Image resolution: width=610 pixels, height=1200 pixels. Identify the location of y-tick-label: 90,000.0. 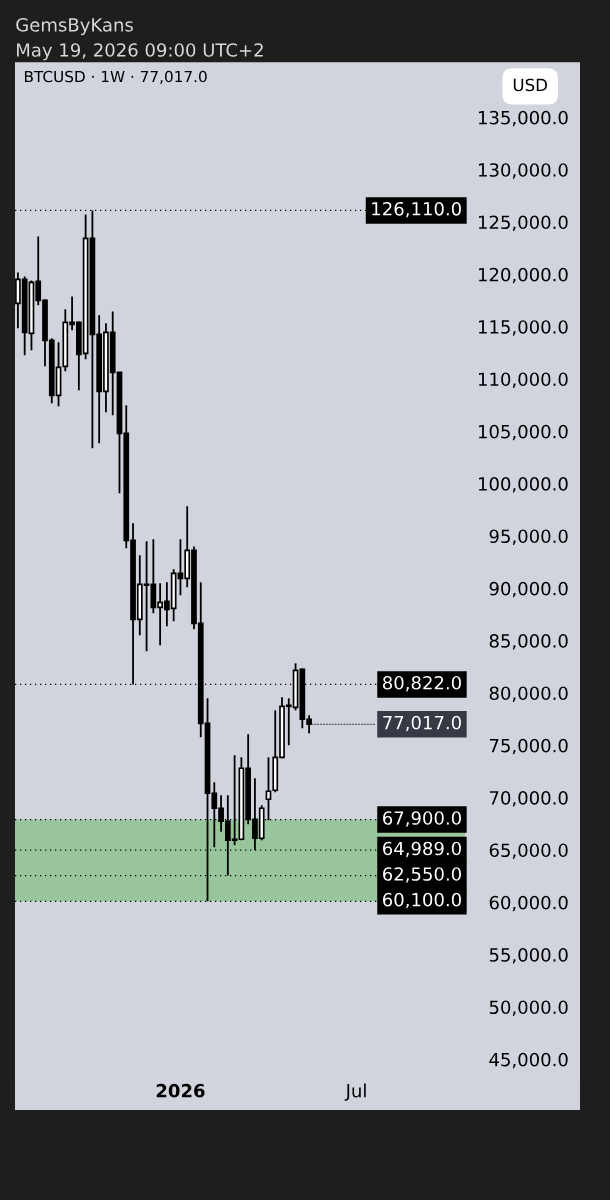
(528, 589).